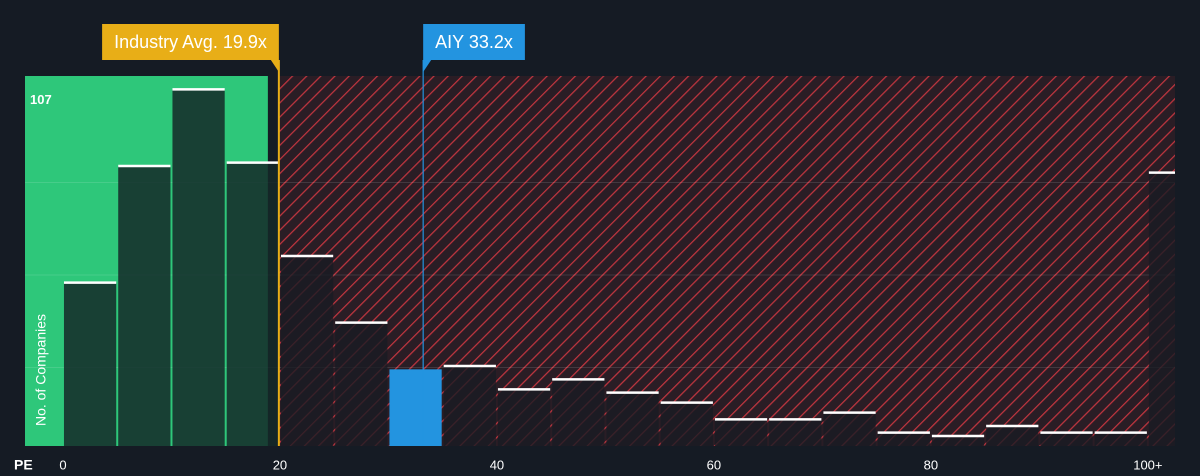 This screenshot has height=476, width=1200. What do you see at coordinates (41, 99) in the screenshot?
I see `y-tick-label: 107` at bounding box center [41, 99].